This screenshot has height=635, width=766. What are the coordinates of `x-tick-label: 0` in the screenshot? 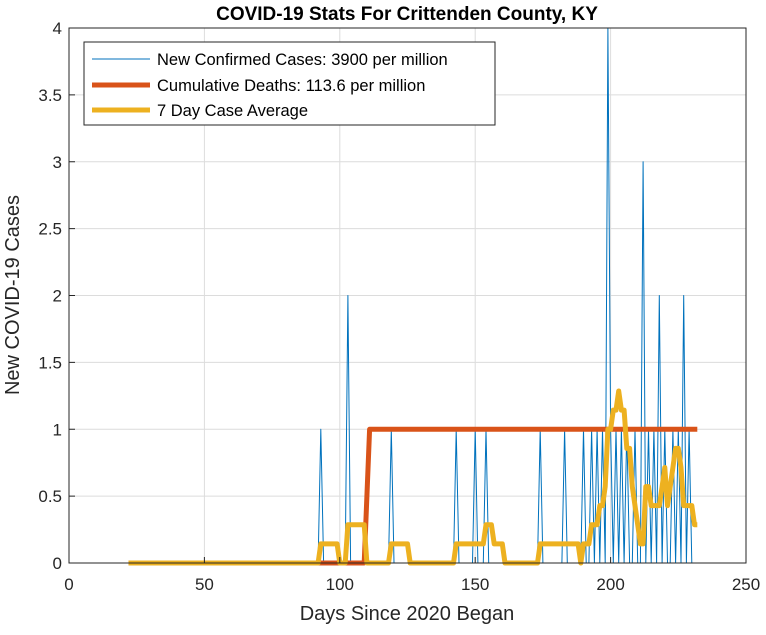 It's located at (68, 584).